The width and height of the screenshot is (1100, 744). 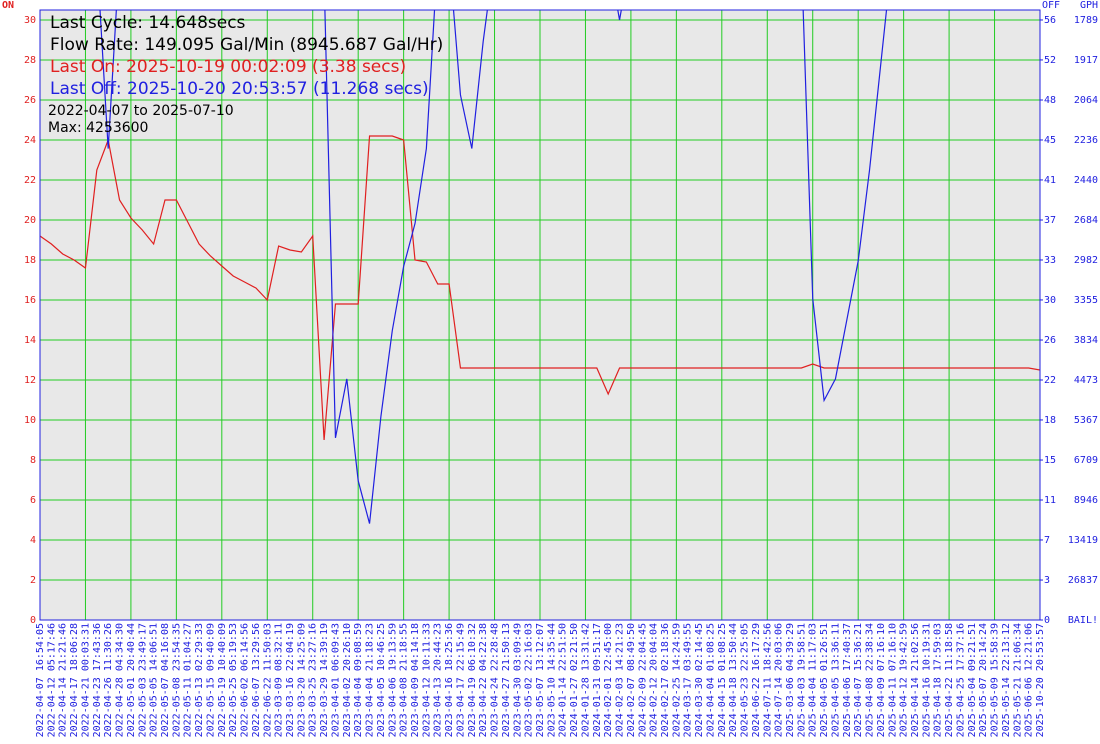 What do you see at coordinates (1050, 140) in the screenshot?
I see `y2-tick-label: 45` at bounding box center [1050, 140].